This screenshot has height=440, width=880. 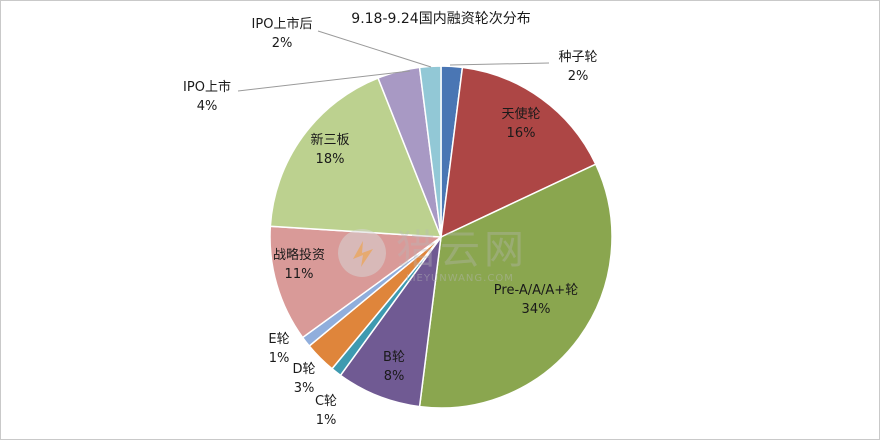 What do you see at coordinates (536, 309) in the screenshot?
I see `slice-percent-label: 34%` at bounding box center [536, 309].